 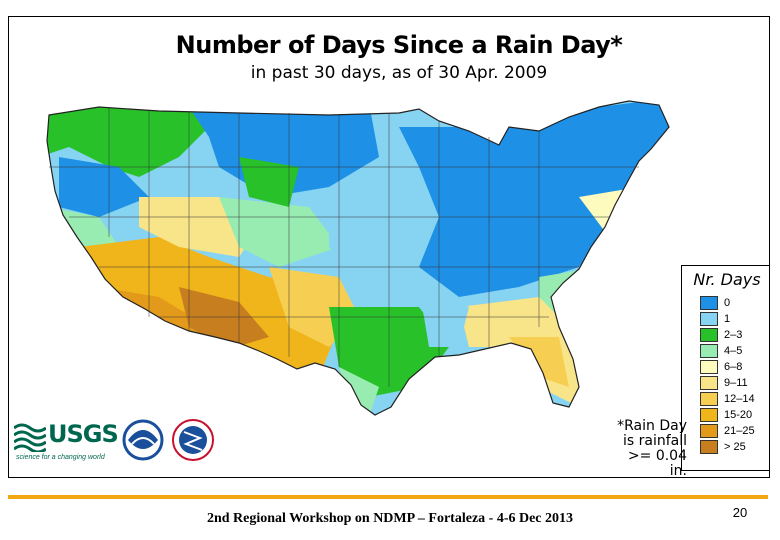 I want to click on map-title: Number of Days Since a Rain Day*, so click(x=399, y=45).